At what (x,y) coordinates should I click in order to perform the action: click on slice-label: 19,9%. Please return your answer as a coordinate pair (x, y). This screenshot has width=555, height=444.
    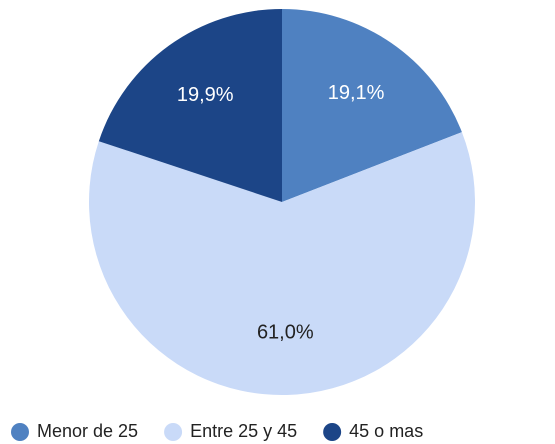
    Looking at the image, I should click on (205, 95).